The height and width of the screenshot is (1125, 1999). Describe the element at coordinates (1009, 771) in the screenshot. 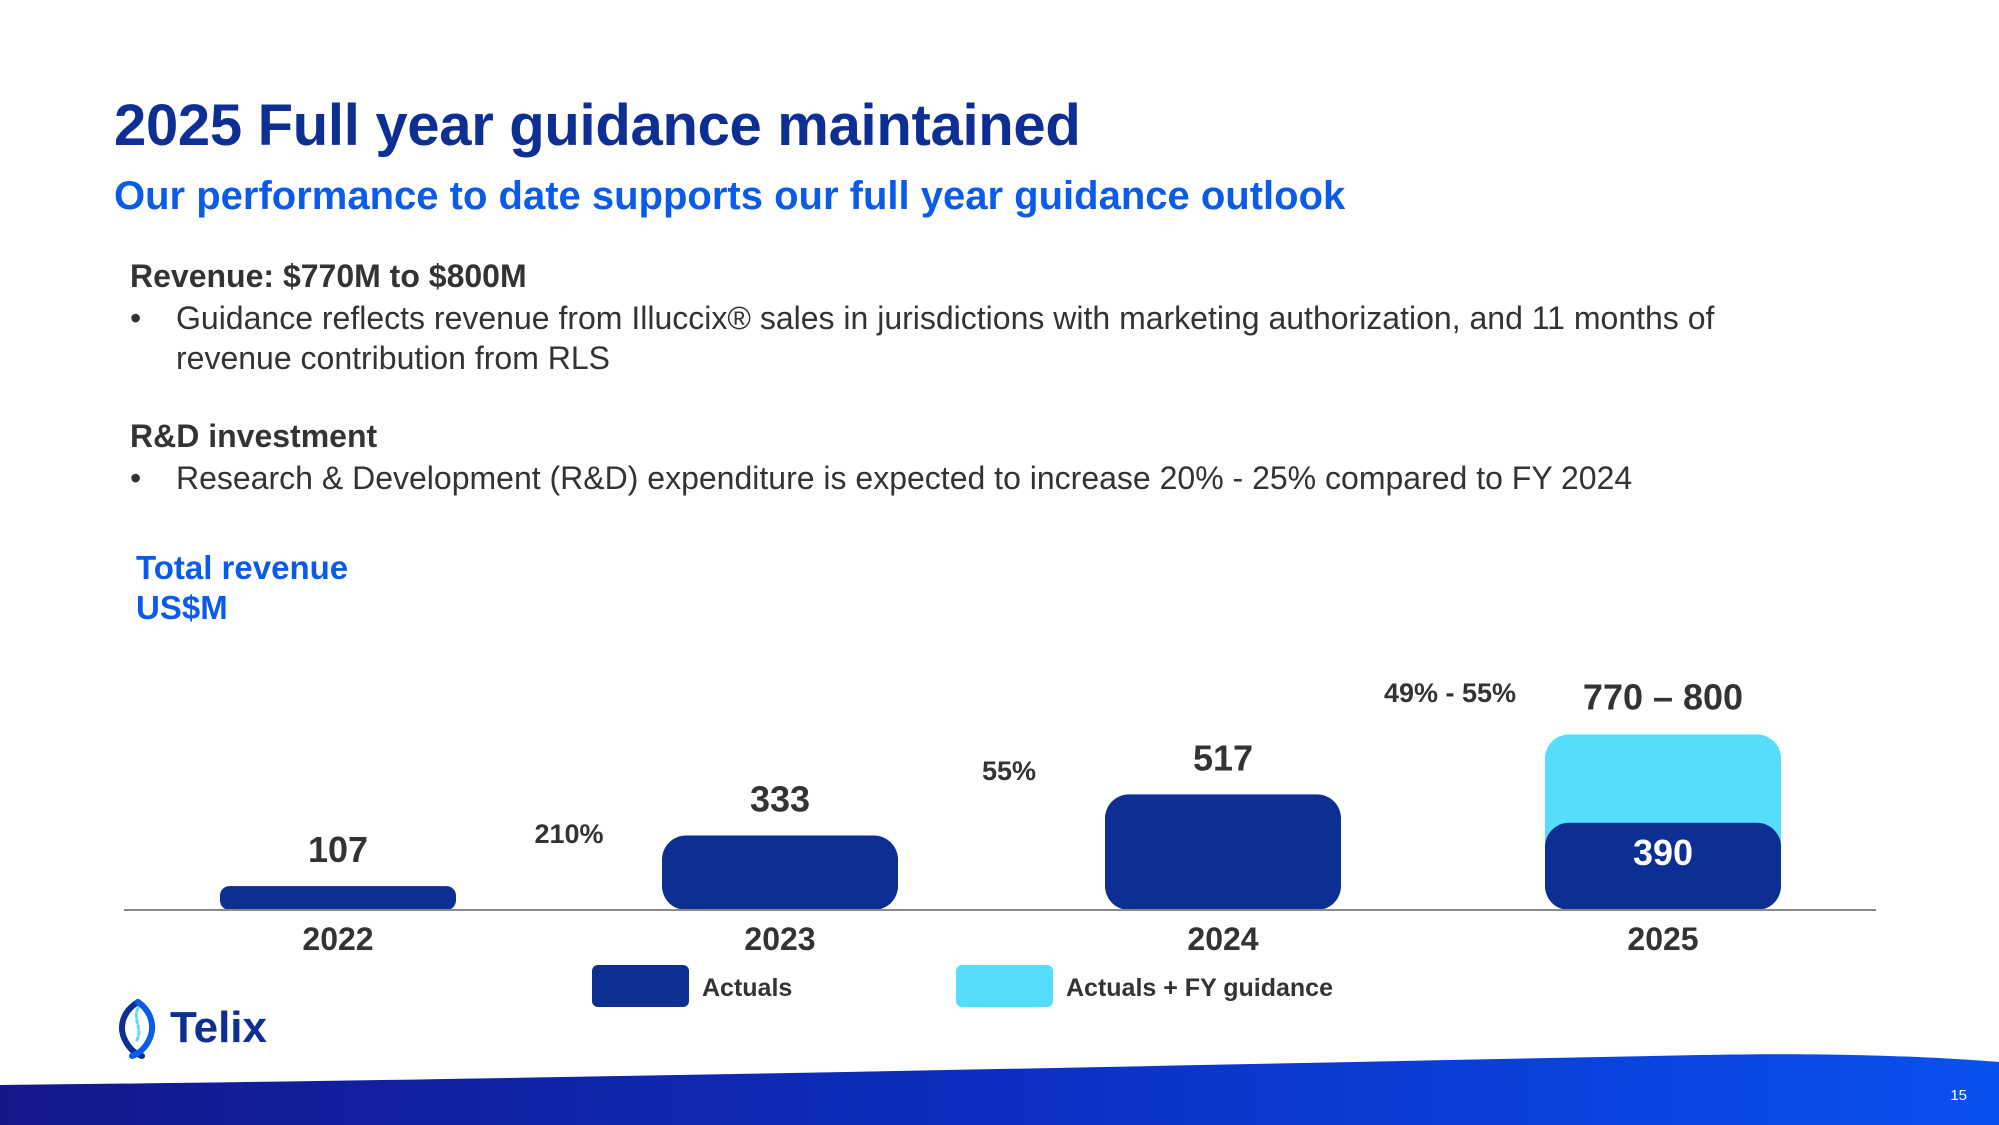

I see `growth-label-2: 55%` at that location.